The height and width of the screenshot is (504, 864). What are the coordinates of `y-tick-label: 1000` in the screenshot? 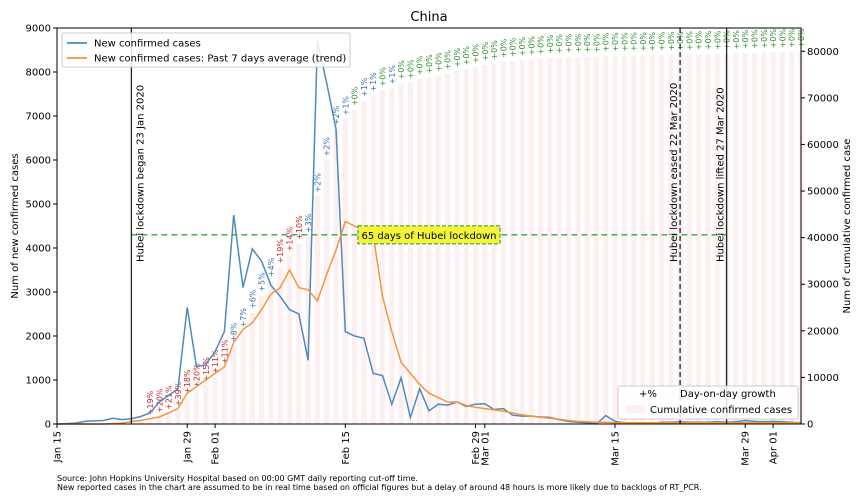 It's located at (38, 381).